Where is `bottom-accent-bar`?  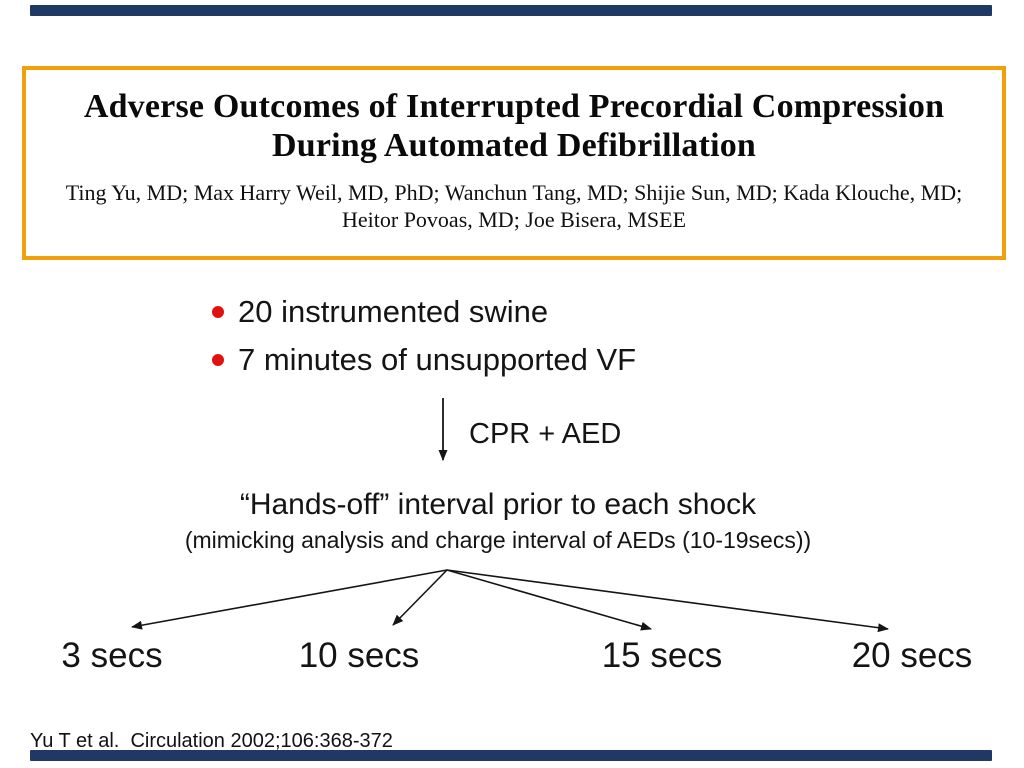
bottom-accent-bar is located at coordinates (511, 755).